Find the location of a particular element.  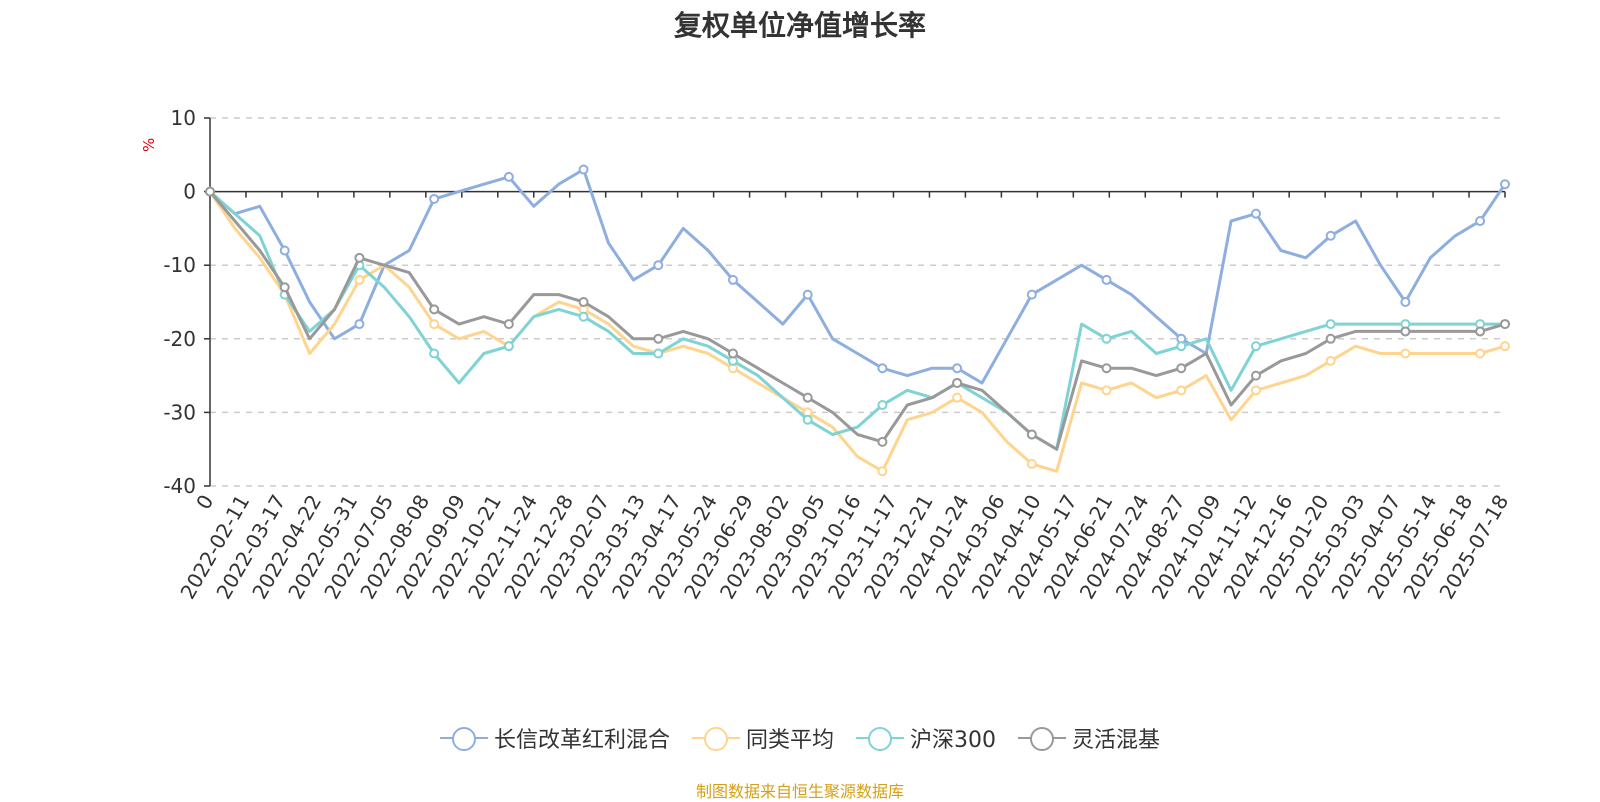

x-tick-label: 0 is located at coordinates (204, 502).